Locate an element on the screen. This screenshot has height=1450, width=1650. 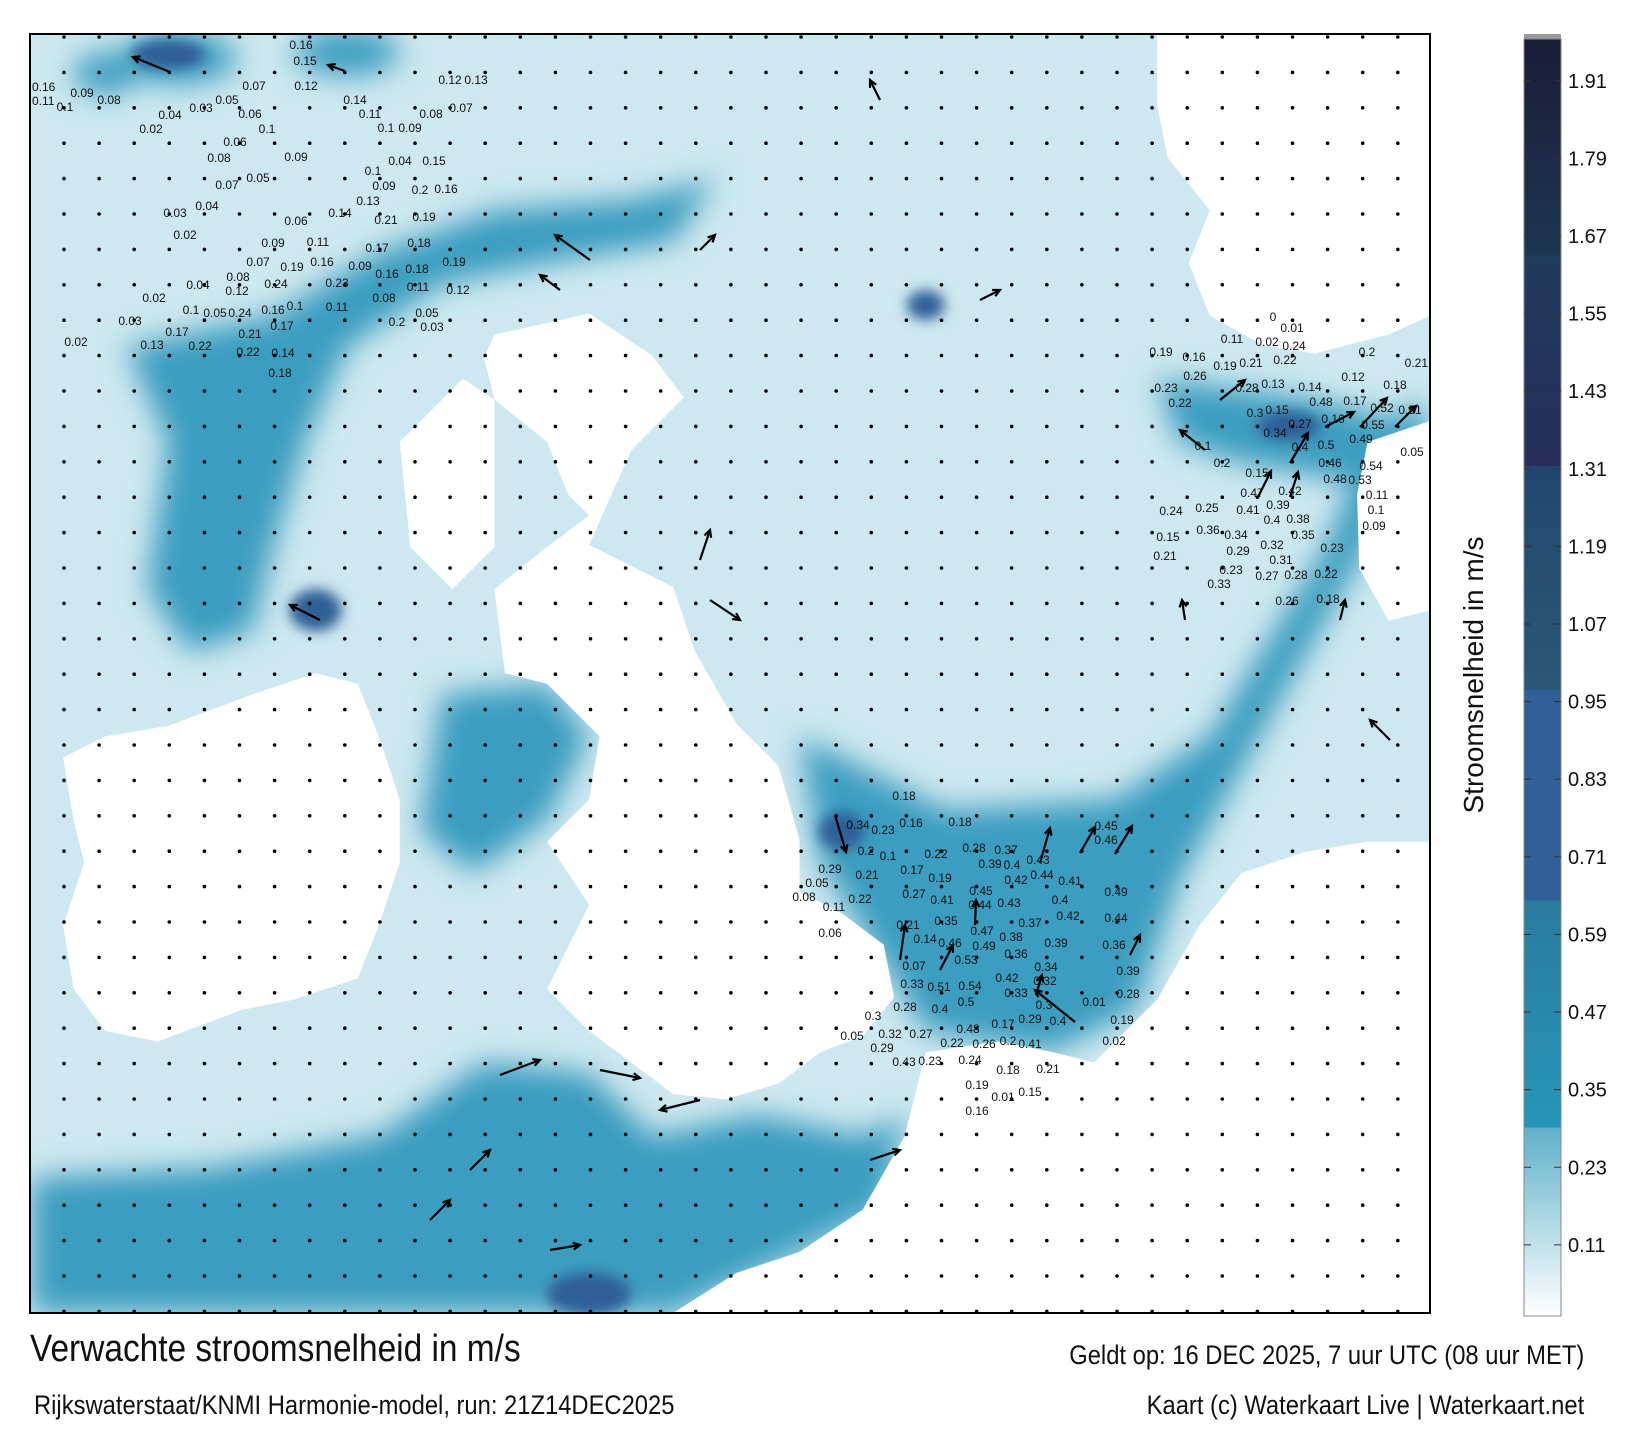
channel-westerschelde is located at coordinates (468, 1187).